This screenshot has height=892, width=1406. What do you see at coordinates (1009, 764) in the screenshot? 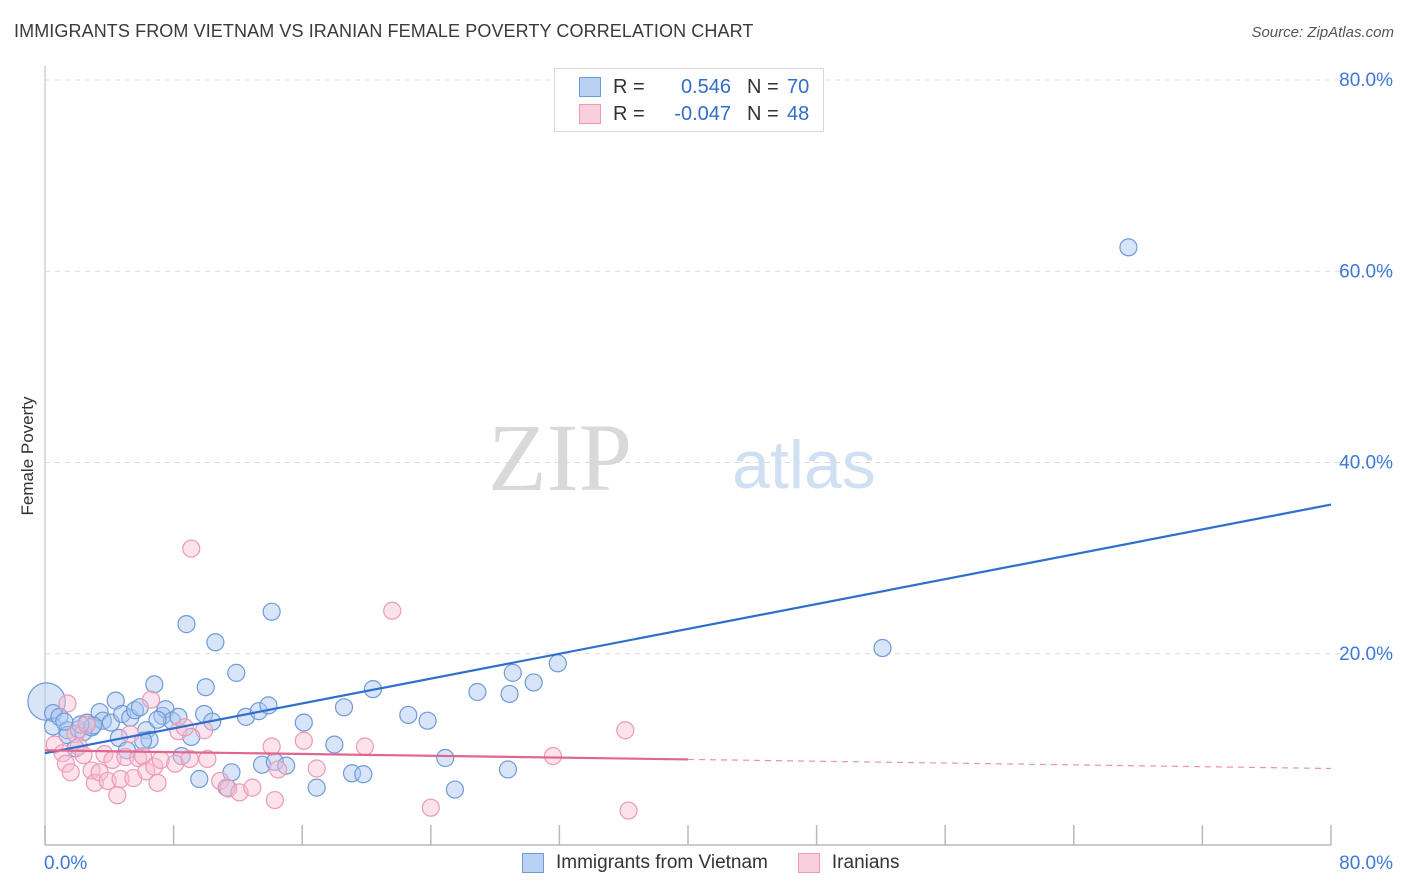
I see `trend-line-pink-extrapolated` at bounding box center [1009, 764].